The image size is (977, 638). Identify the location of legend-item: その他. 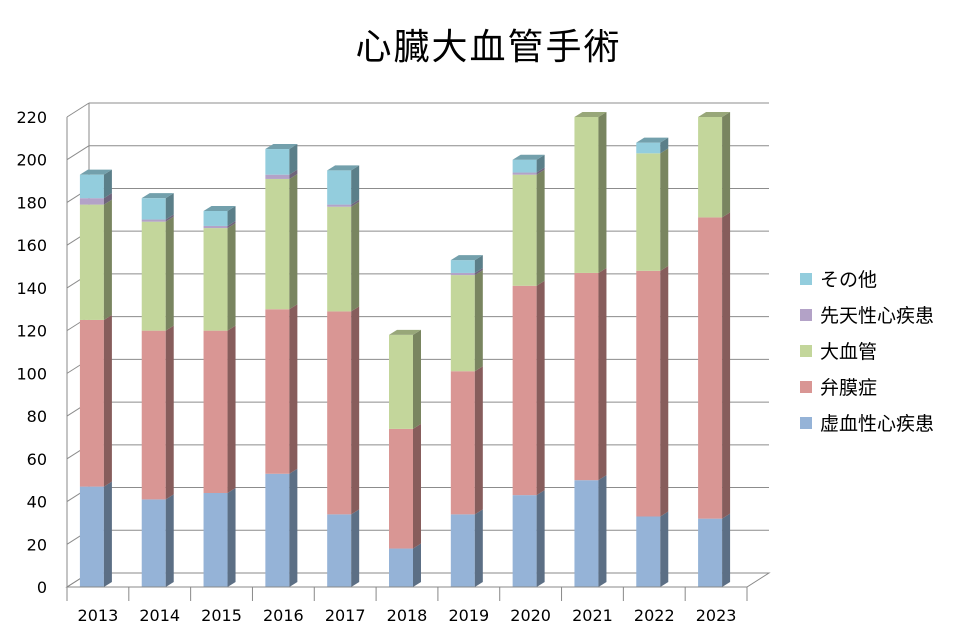
(838, 280).